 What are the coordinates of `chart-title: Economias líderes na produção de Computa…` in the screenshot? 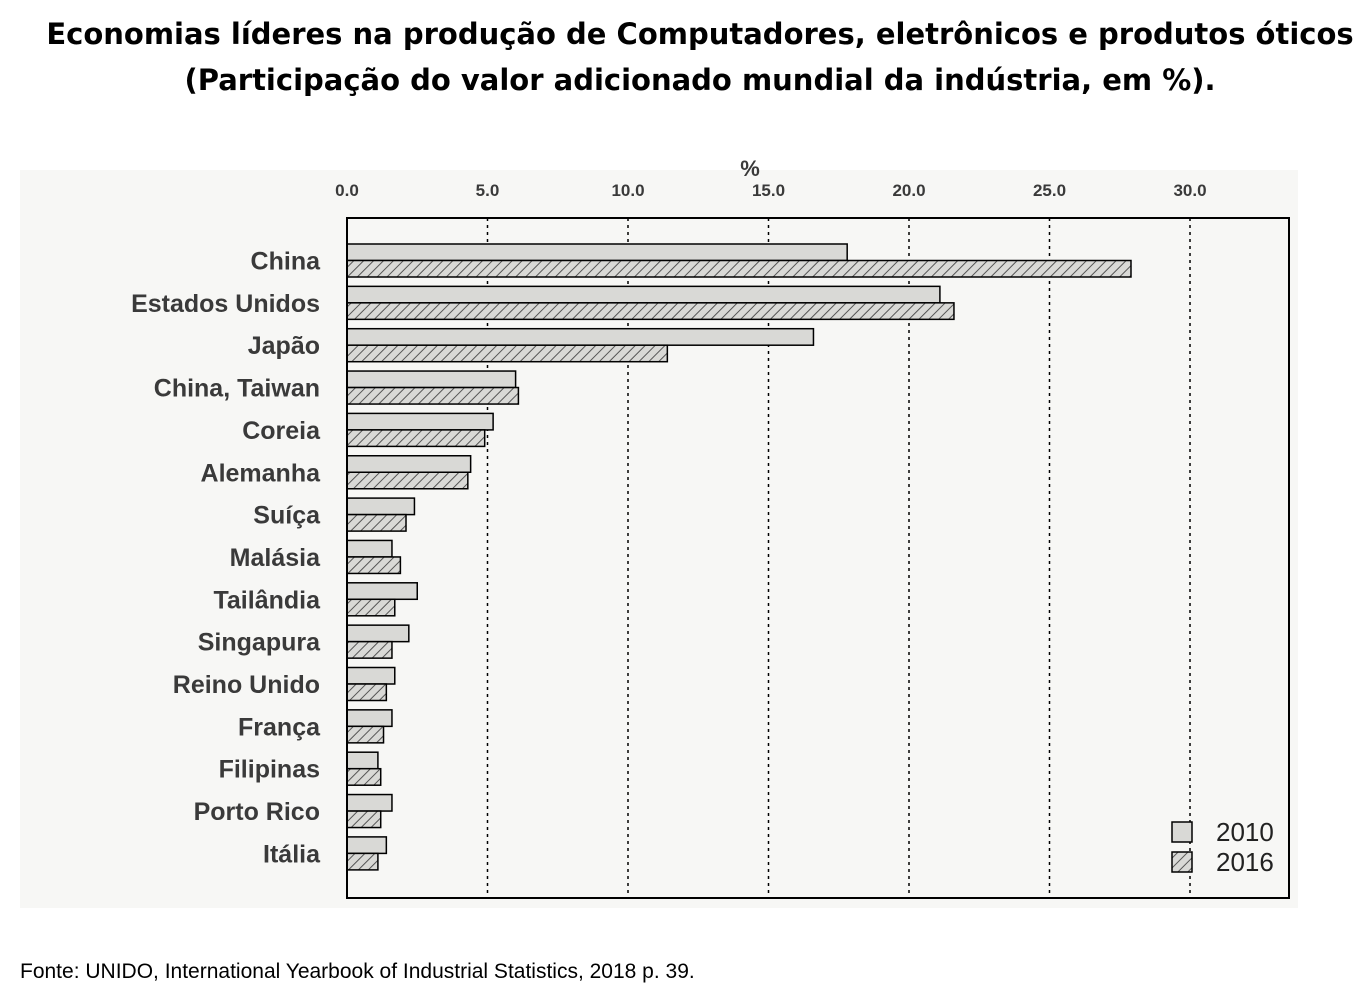 It's located at (700, 34).